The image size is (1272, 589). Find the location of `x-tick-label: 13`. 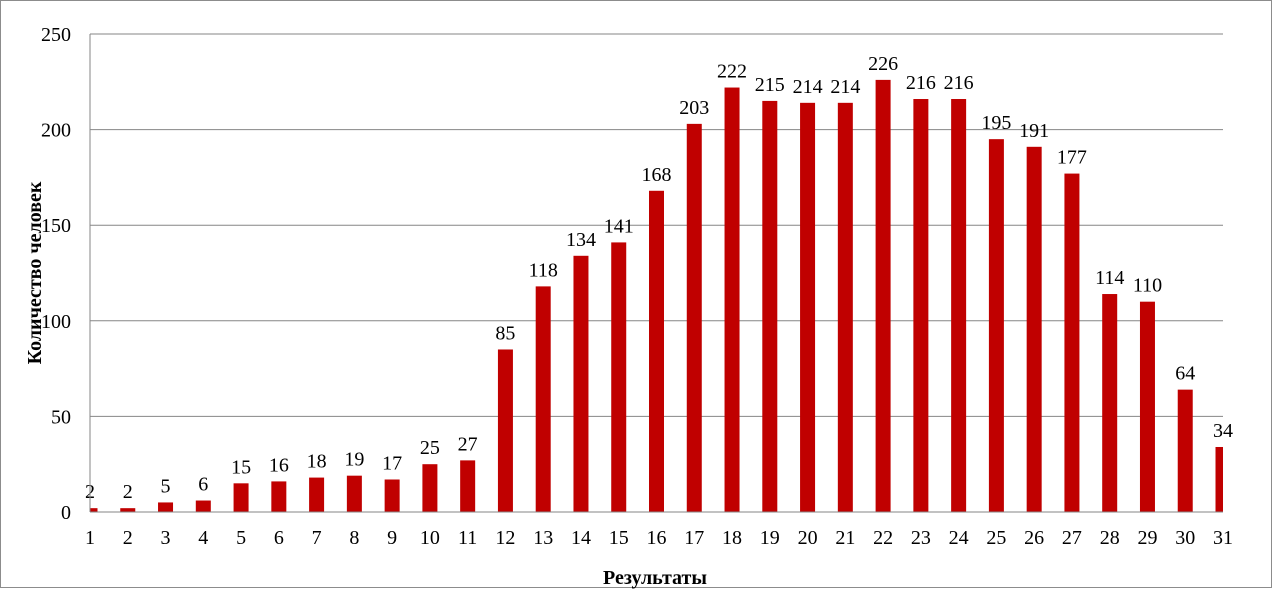

x-tick-label: 13 is located at coordinates (543, 538).